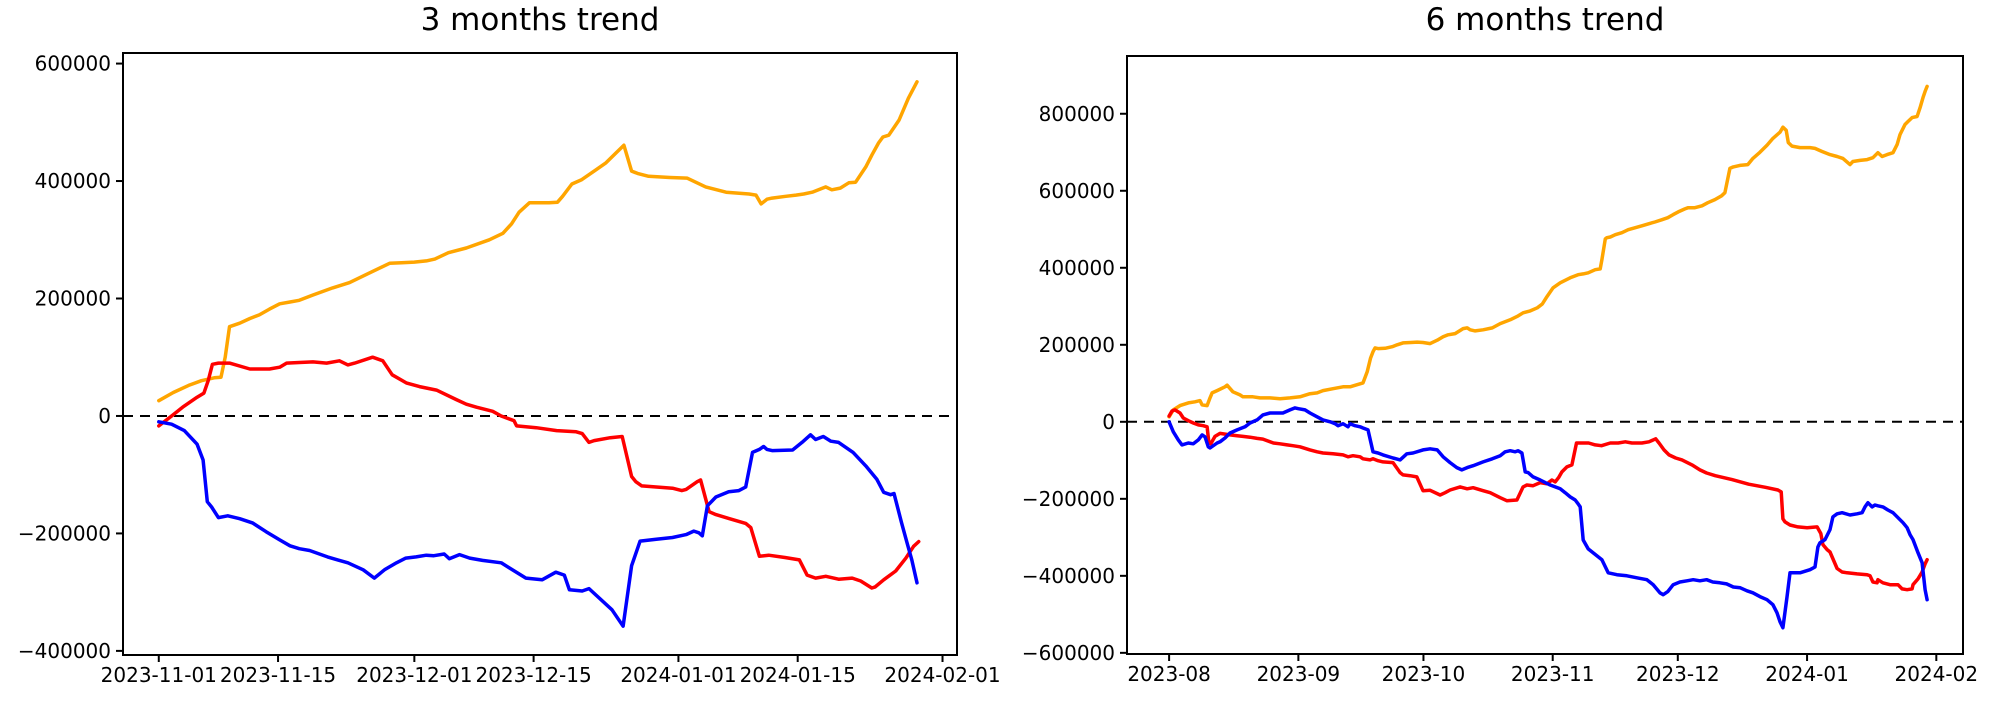 The height and width of the screenshot is (704, 2000). Describe the element at coordinates (1545, 20) in the screenshot. I see `chart-title-6-months: 6 months trend` at that location.